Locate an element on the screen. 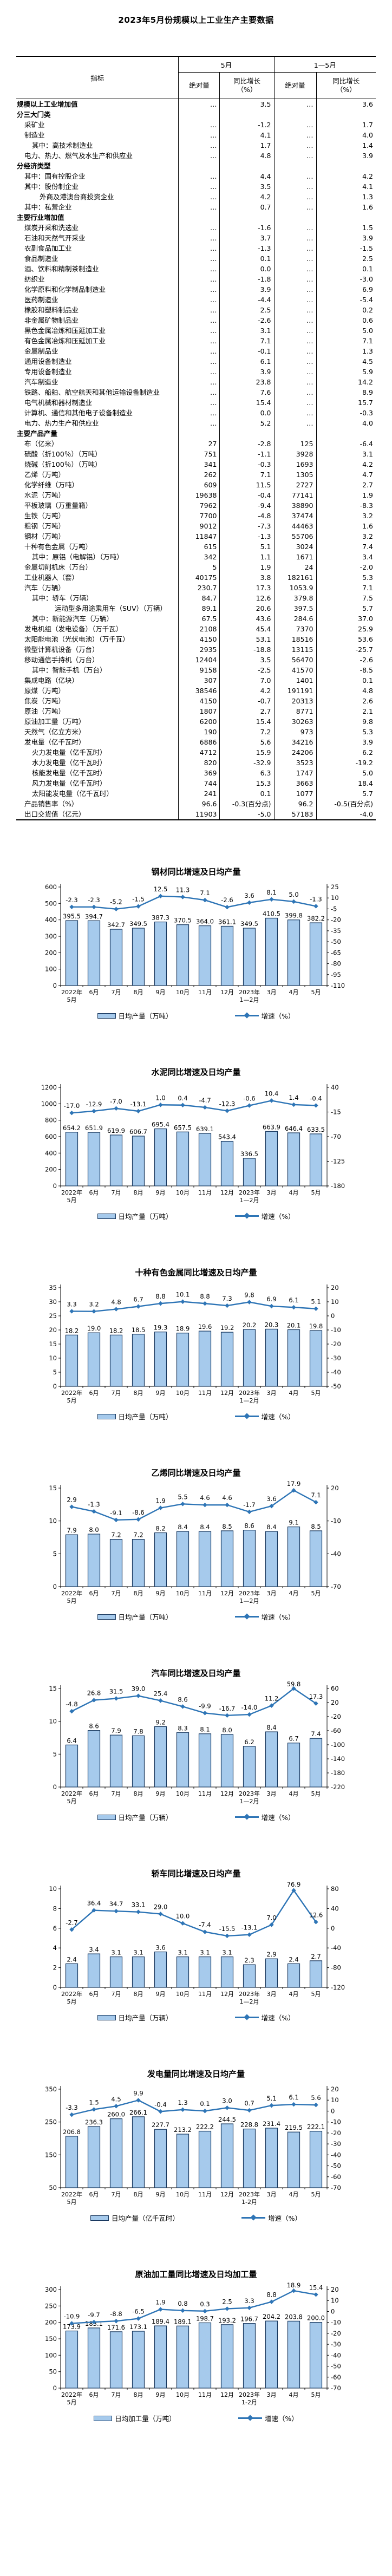 The width and height of the screenshot is (392, 2576). table-header: 指标 5月 1—5月 绝对量 同比增长 （%） 绝对量 同比增长 （%） is located at coordinates (196, 77).